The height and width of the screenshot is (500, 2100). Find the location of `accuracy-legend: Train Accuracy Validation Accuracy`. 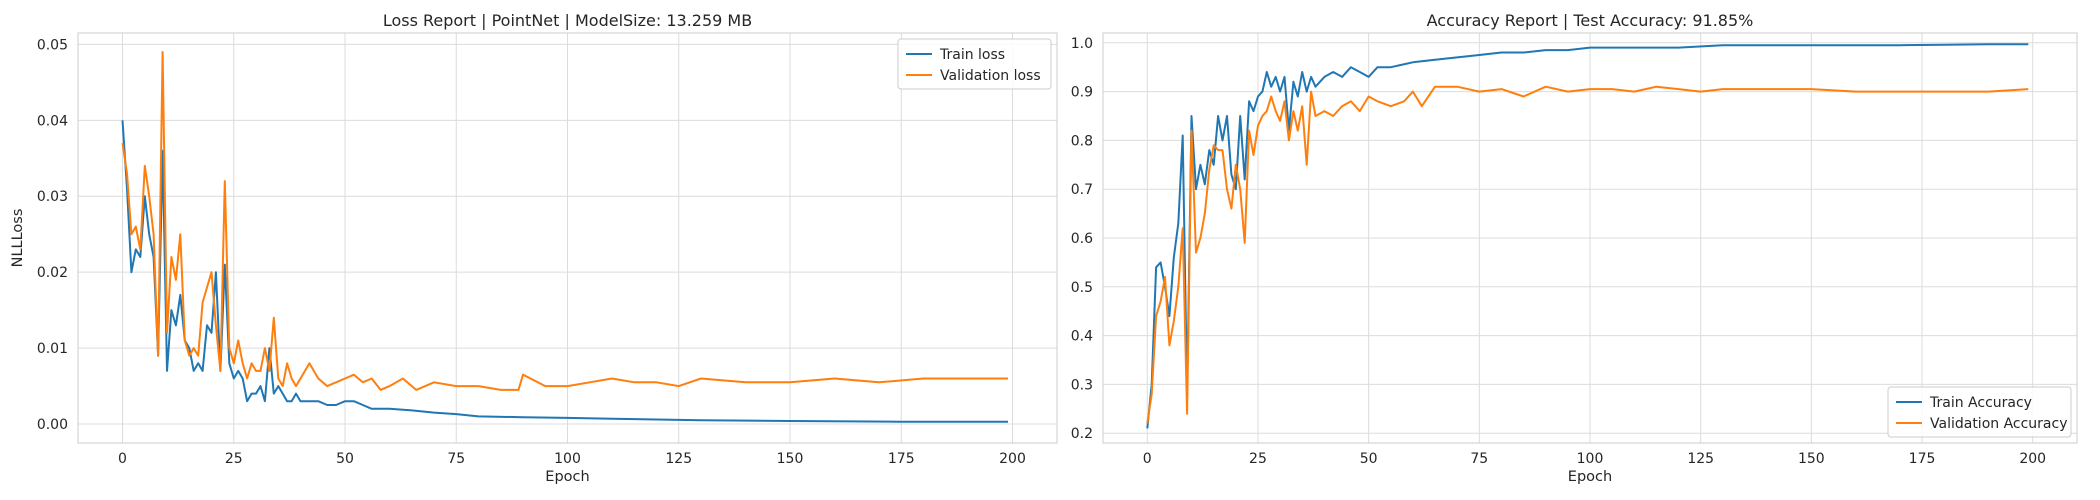

accuracy-legend: Train Accuracy Validation Accuracy is located at coordinates (1979, 412).